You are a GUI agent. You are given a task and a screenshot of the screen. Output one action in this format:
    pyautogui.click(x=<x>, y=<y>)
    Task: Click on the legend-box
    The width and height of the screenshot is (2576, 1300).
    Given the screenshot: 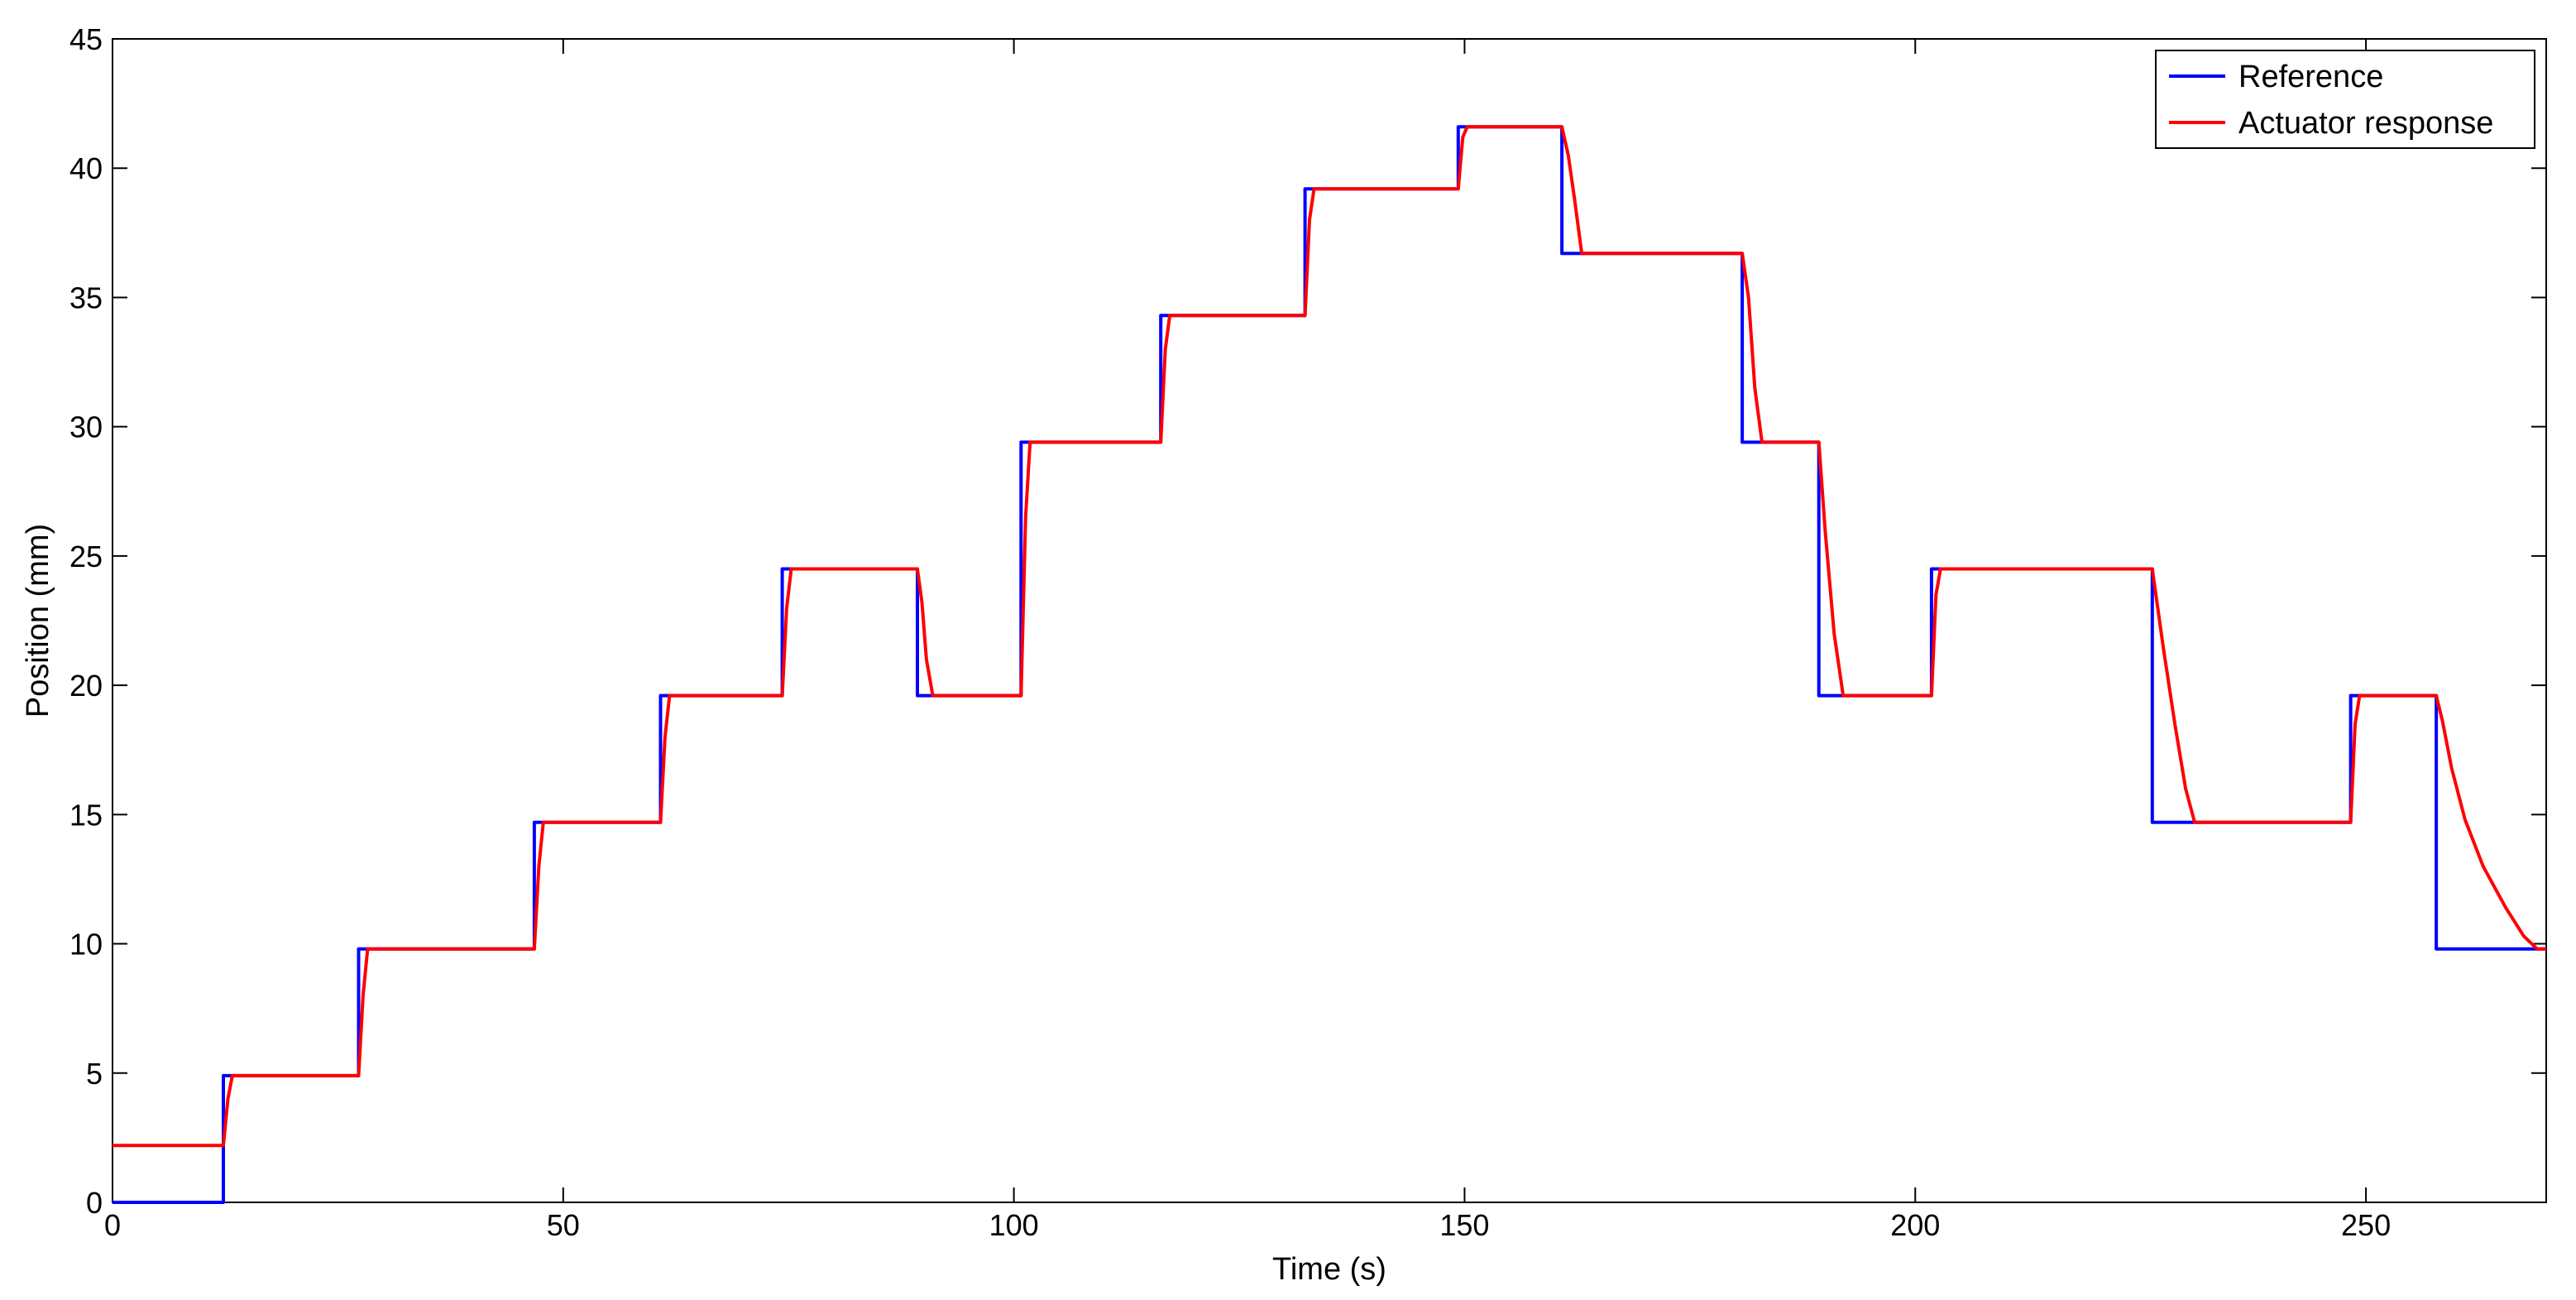 What is the action you would take?
    pyautogui.click(x=2345, y=99)
    